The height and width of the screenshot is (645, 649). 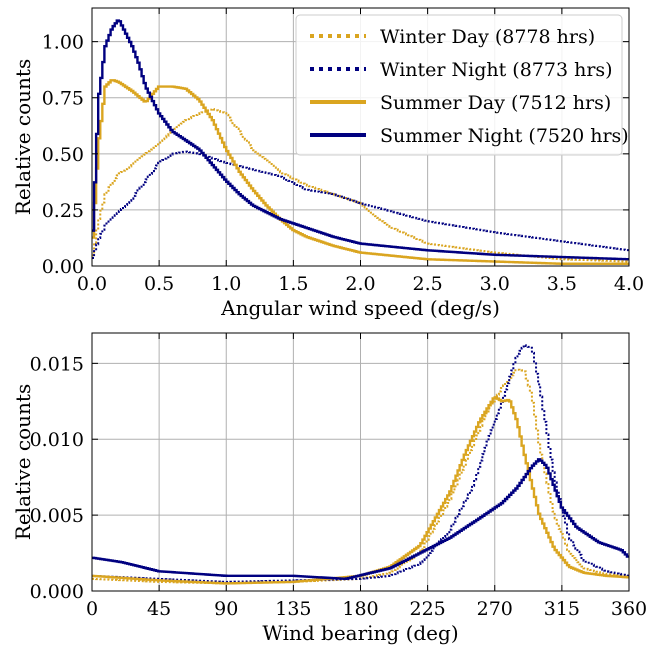 I want to click on legend-label-2: Winter Night (8773 hrs), so click(x=496, y=70).